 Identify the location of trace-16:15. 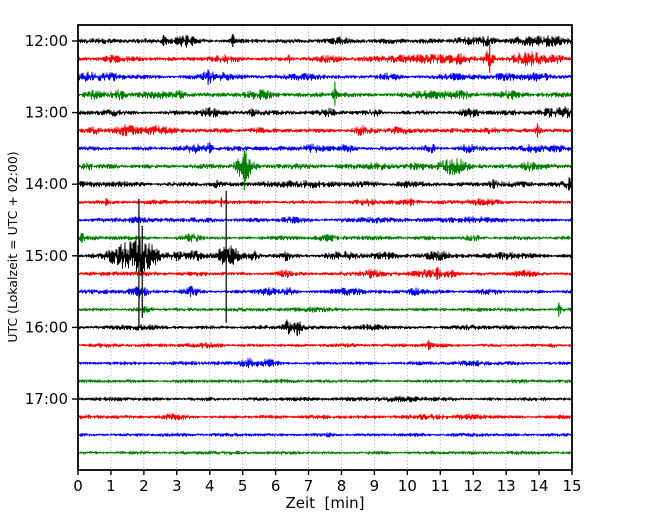
(325, 345).